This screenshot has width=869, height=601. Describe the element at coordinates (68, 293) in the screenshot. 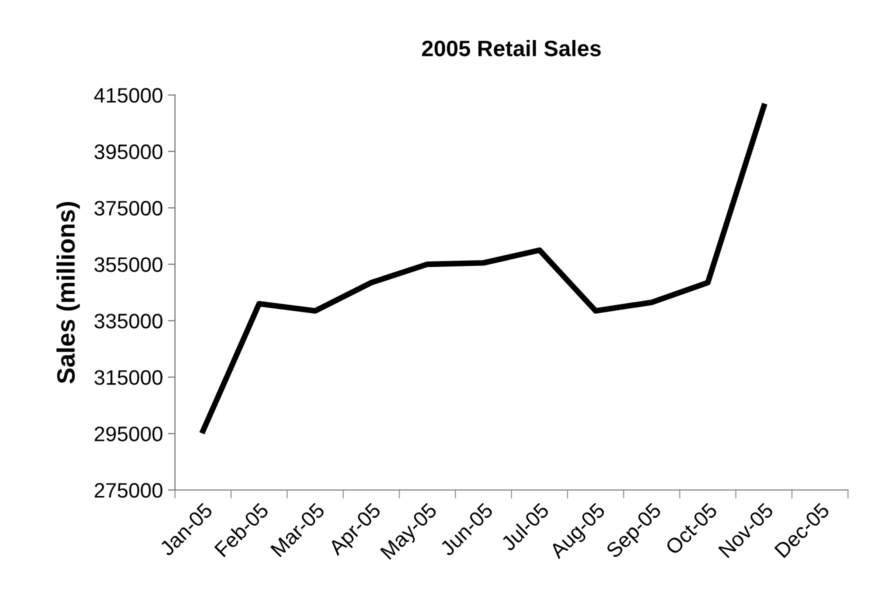

I see `y-axis-title: Sales (millions)` at that location.